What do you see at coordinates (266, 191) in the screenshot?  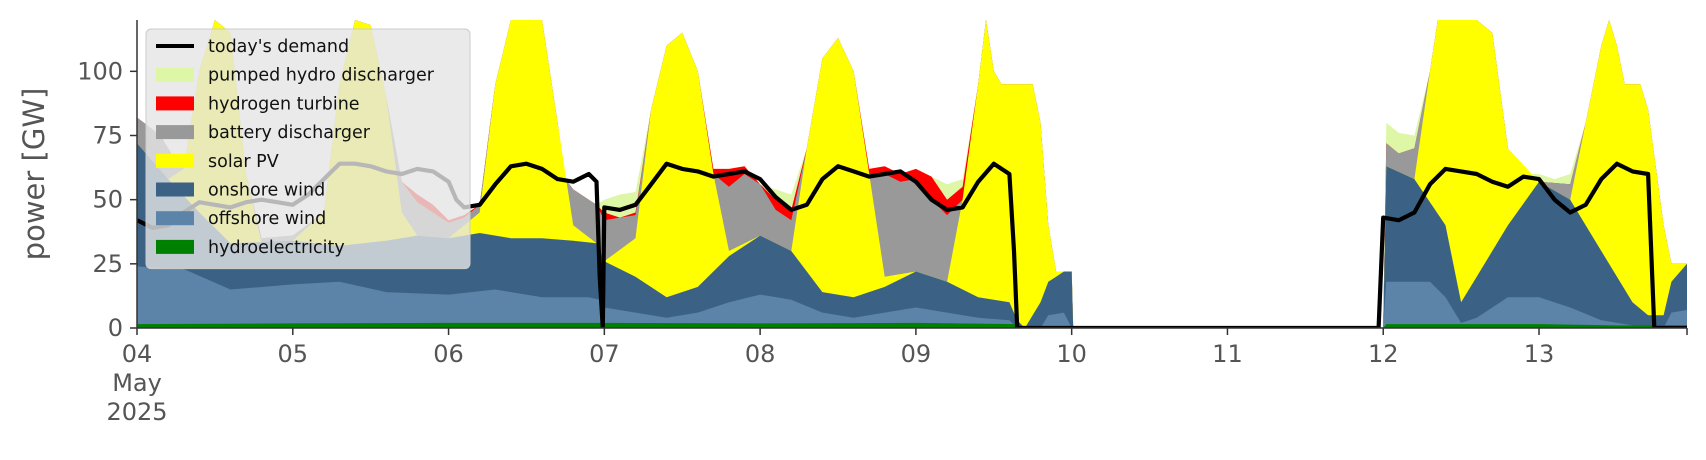 I see `legend-label-onshore: onshore wind` at bounding box center [266, 191].